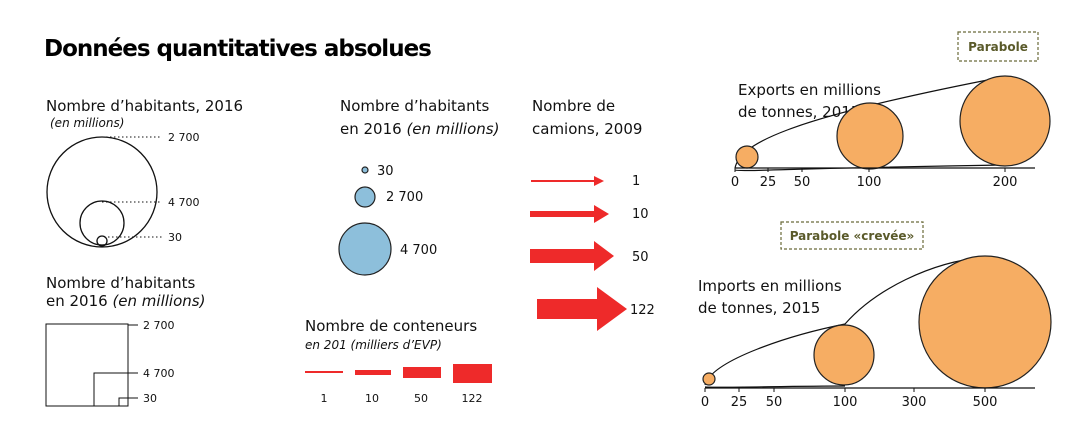 This screenshot has height=440, width=1081. What do you see at coordinates (759, 308) in the screenshot?
I see `imports-title-line2: de tonnes, 2015` at bounding box center [759, 308].